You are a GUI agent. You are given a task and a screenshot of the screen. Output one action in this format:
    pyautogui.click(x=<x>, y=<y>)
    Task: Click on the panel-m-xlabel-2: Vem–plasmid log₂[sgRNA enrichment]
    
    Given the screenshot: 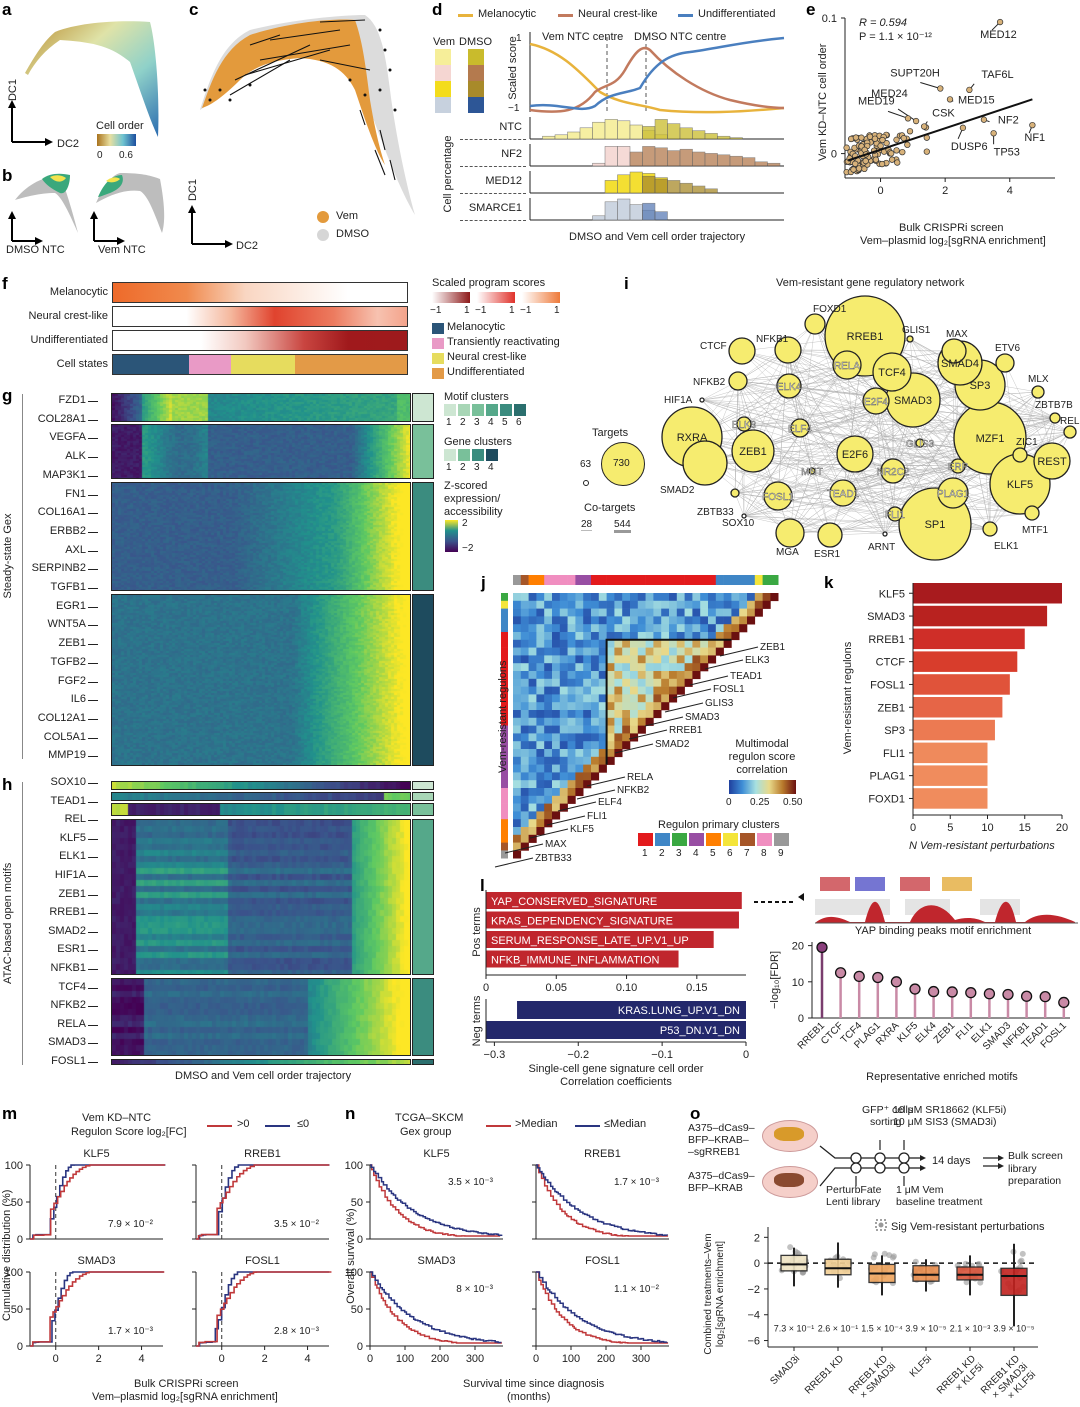 What is the action you would take?
    pyautogui.click(x=185, y=1397)
    